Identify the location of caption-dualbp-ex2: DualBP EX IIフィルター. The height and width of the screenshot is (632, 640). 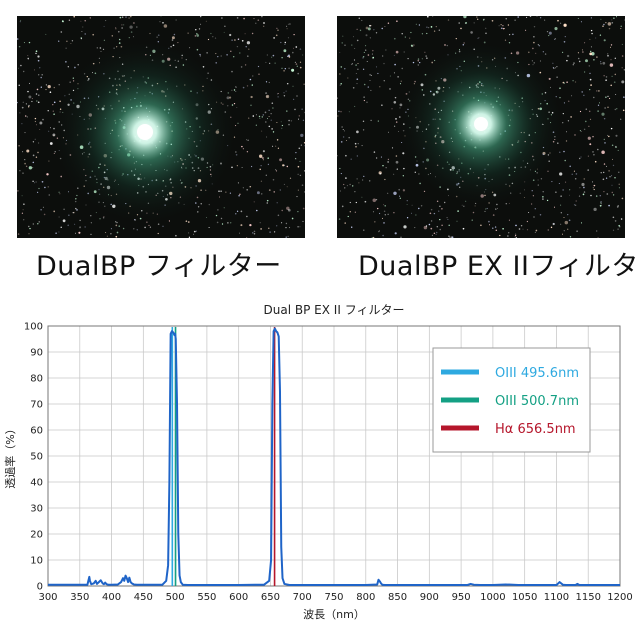
(499, 266).